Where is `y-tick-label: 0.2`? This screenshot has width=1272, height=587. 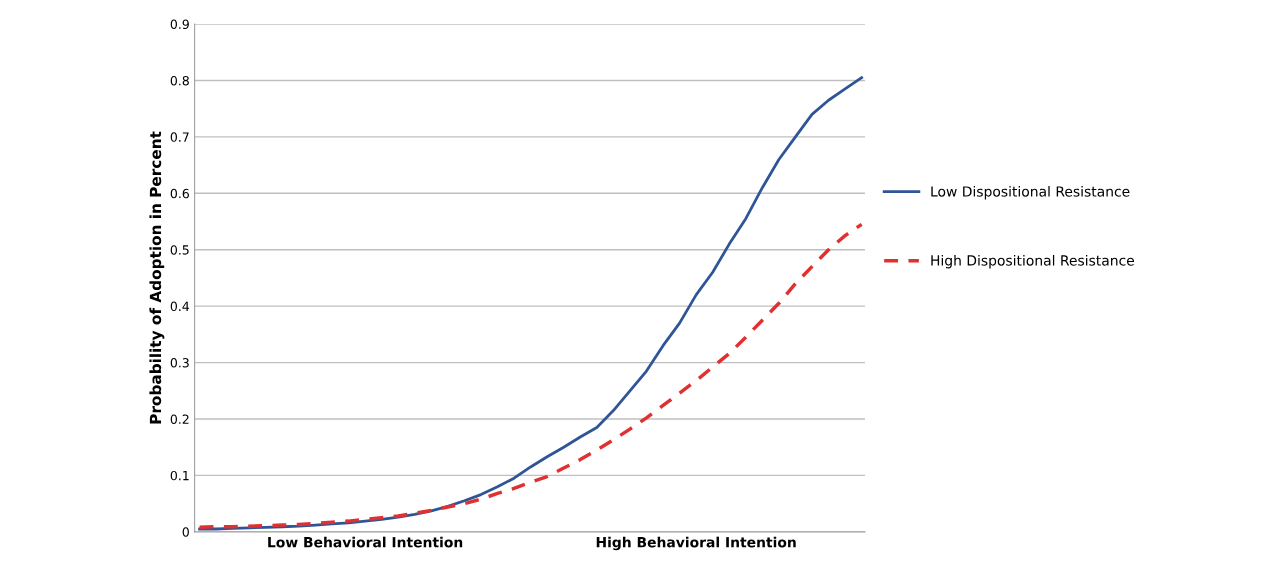
y-tick-label: 0.2 is located at coordinates (179, 419).